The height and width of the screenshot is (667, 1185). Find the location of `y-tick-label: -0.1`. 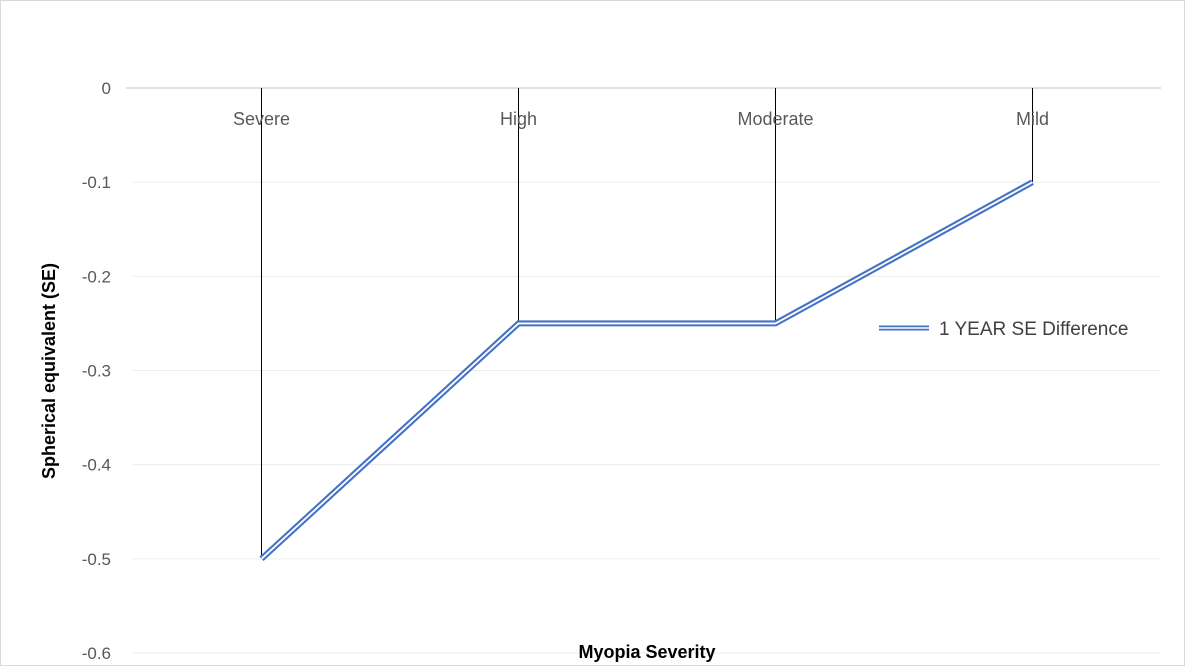

y-tick-label: -0.1 is located at coordinates (96, 182).